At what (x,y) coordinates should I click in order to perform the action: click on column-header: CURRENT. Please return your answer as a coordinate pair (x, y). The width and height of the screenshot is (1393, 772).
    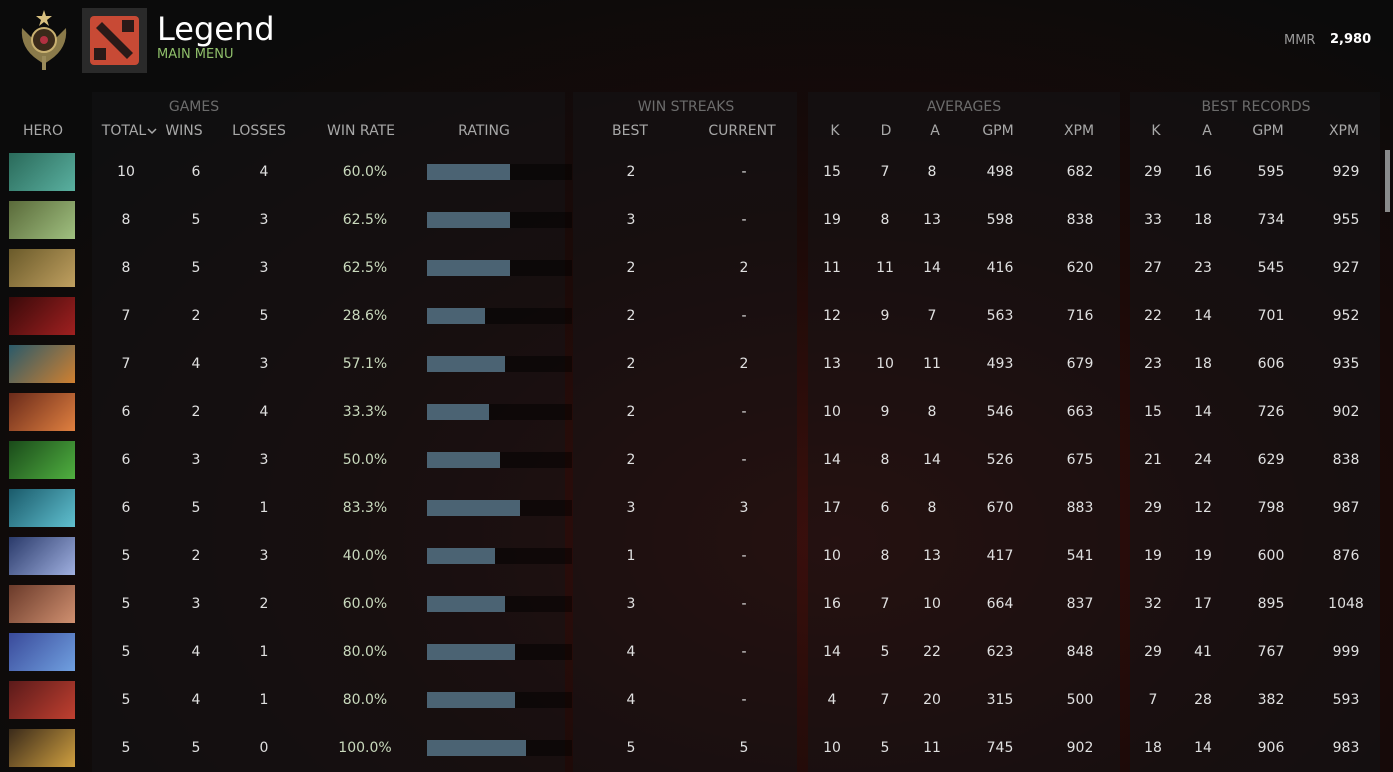
    Looking at the image, I should click on (742, 131).